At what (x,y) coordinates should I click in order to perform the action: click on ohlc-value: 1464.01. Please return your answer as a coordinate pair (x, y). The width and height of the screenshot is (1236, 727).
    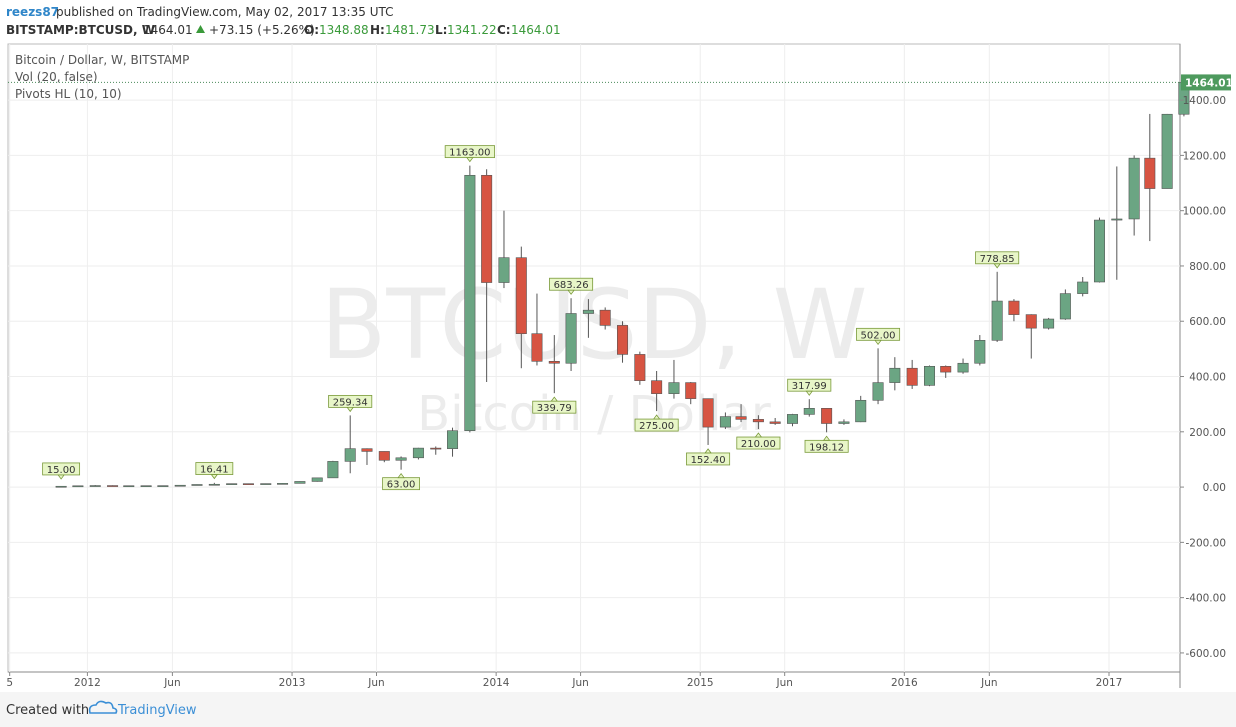
    Looking at the image, I should click on (536, 30).